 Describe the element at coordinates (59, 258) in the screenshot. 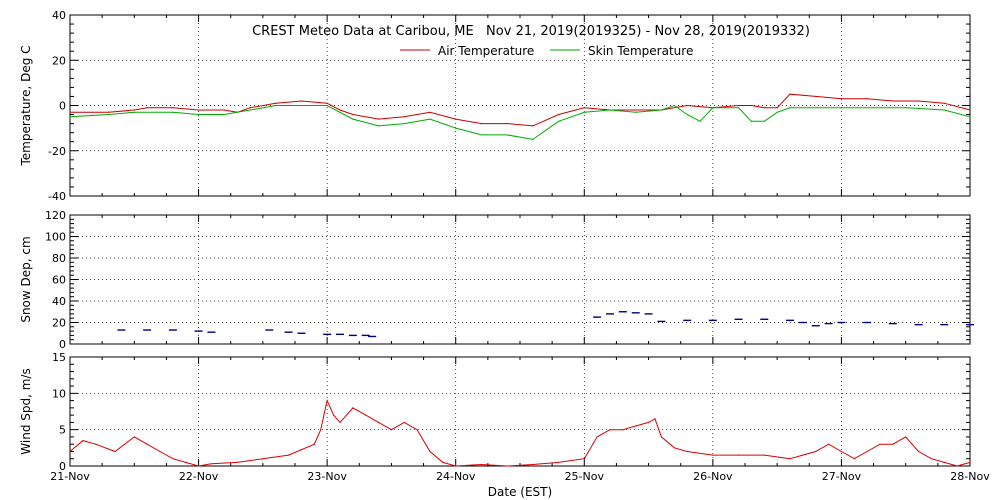

I see `y-tick-label: 80` at that location.